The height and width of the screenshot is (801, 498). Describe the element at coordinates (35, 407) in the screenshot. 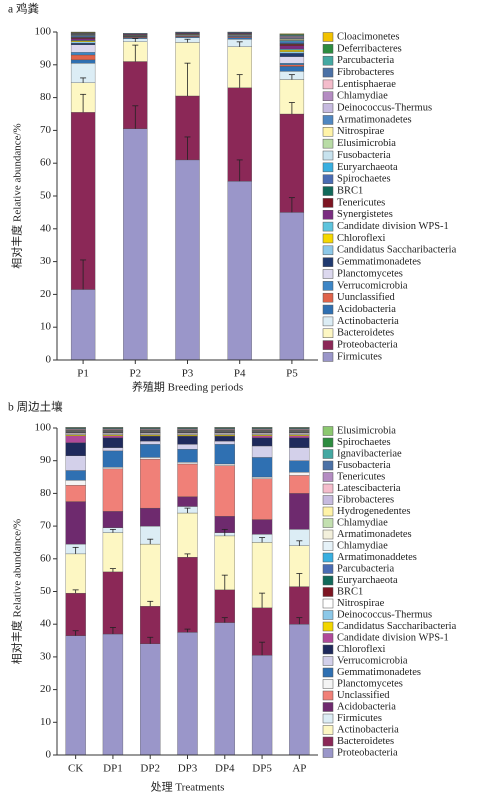

I see `chart-title: b 周边土壤` at that location.